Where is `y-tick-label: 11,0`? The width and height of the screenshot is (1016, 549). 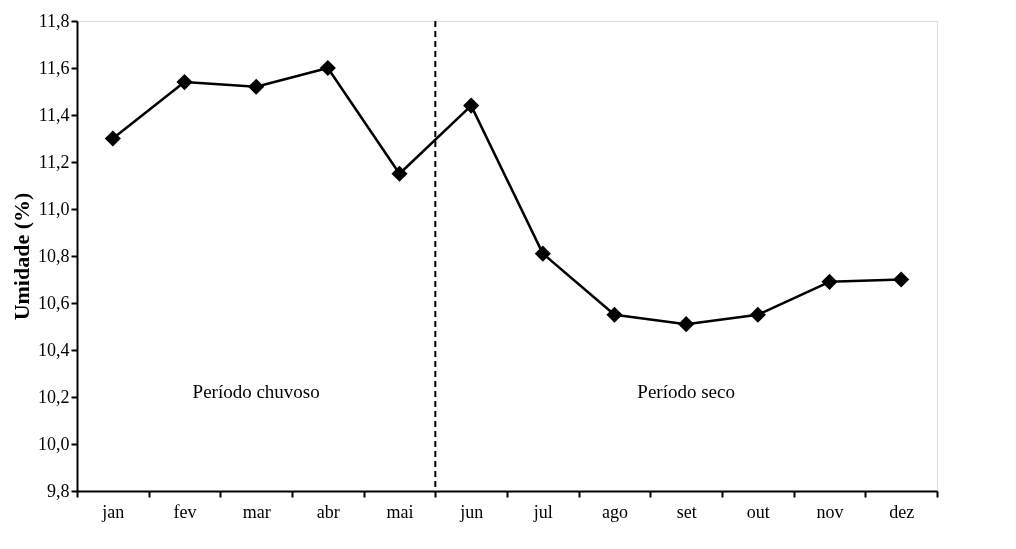 y-tick-label: 11,0 is located at coordinates (54, 208).